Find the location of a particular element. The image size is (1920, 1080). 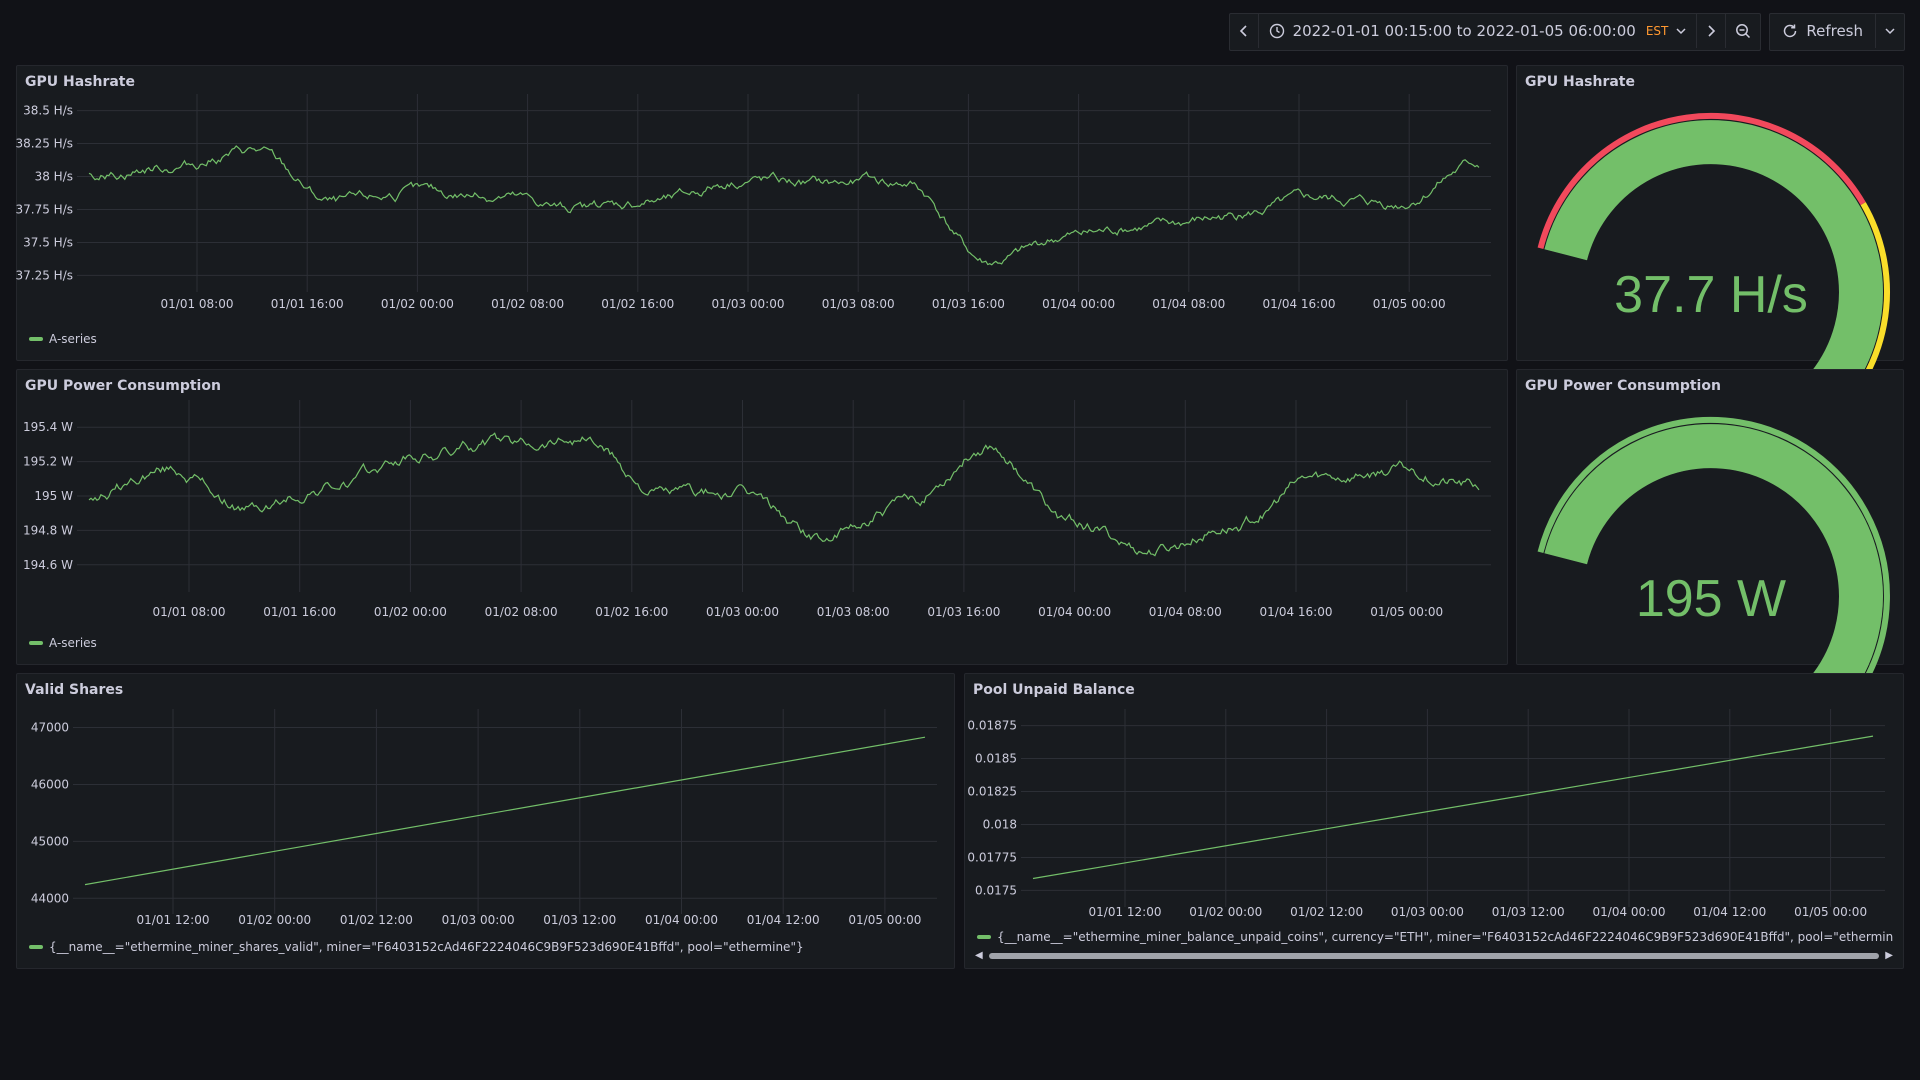

zoom-out-button is located at coordinates (1743, 31).